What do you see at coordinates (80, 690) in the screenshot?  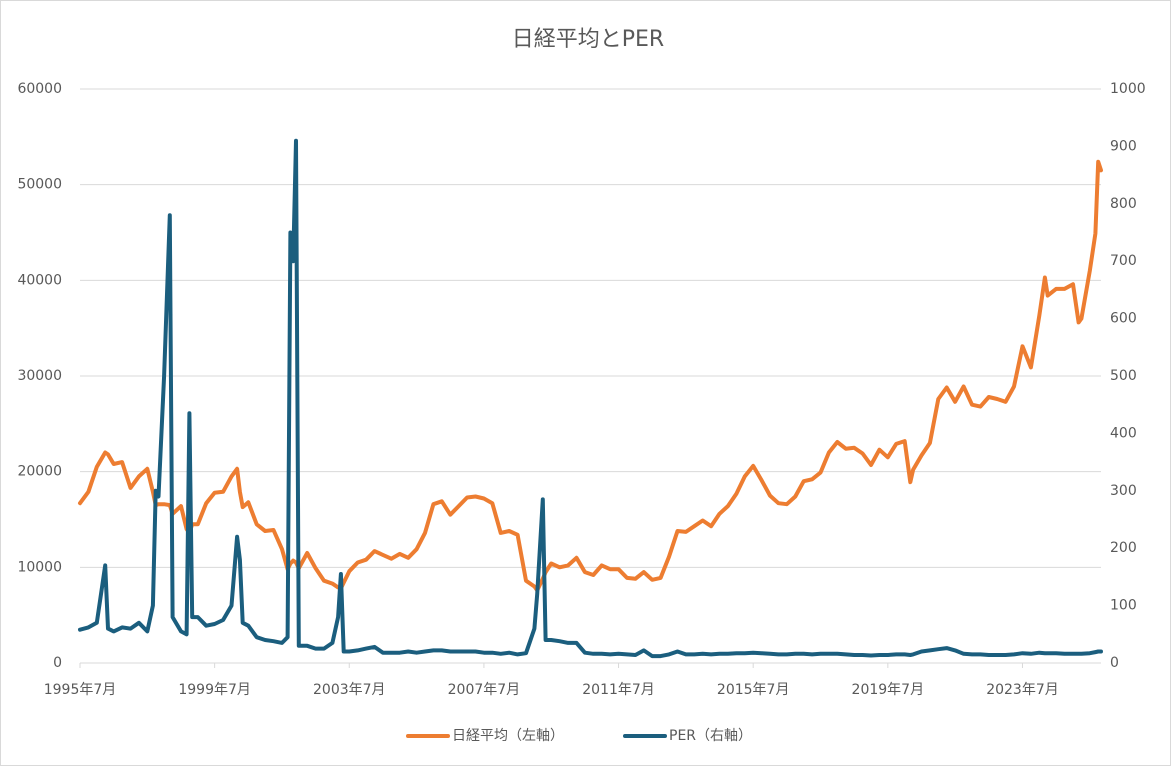 I see `x-tick-label: 1995年7月` at bounding box center [80, 690].